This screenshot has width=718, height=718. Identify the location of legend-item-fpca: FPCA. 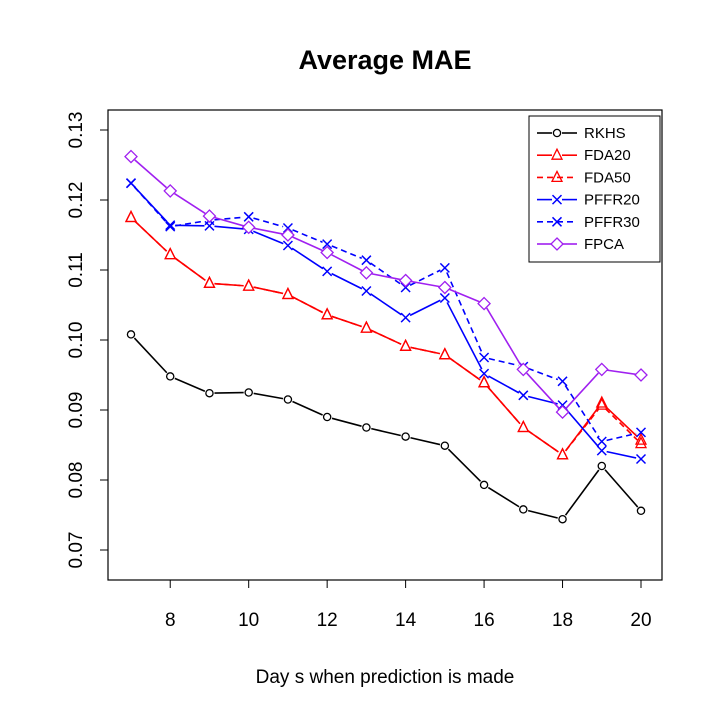
(580, 244).